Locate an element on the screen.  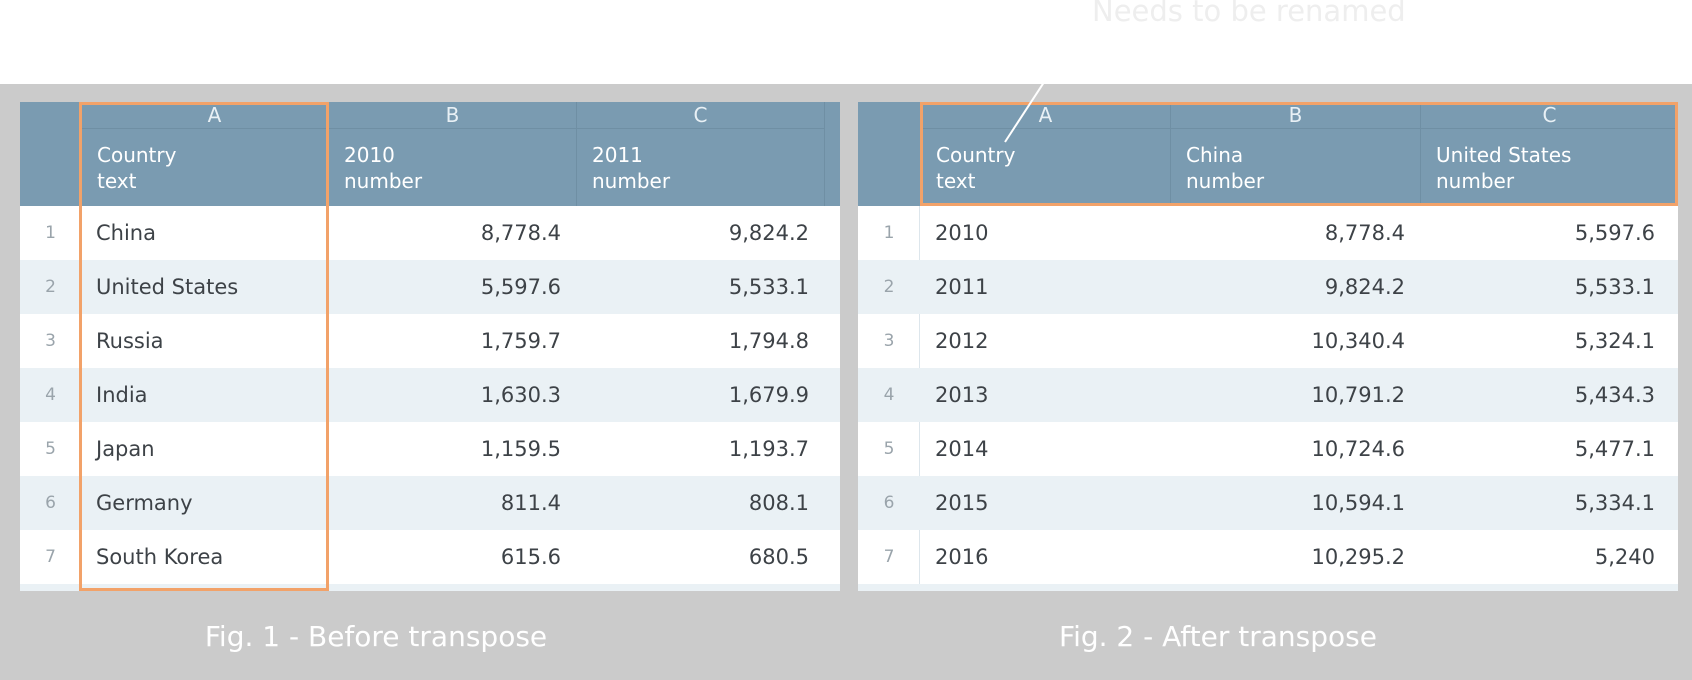
cell-united-states: 5,477.1 is located at coordinates (1614, 449).